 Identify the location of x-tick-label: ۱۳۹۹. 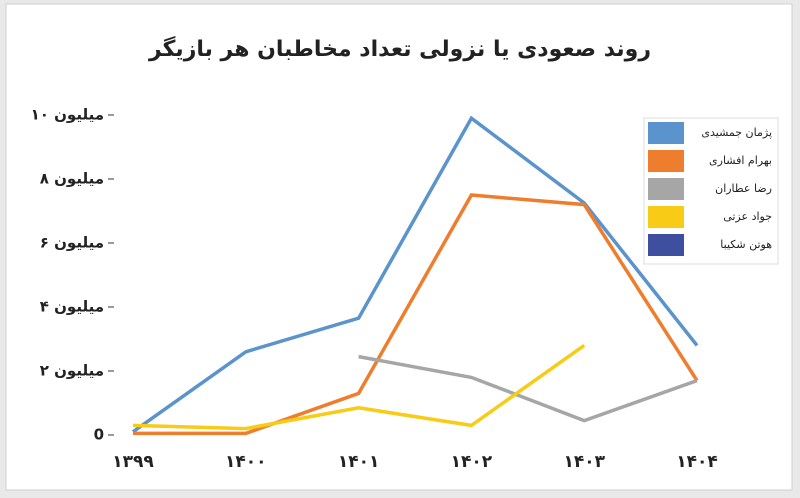
(133, 462).